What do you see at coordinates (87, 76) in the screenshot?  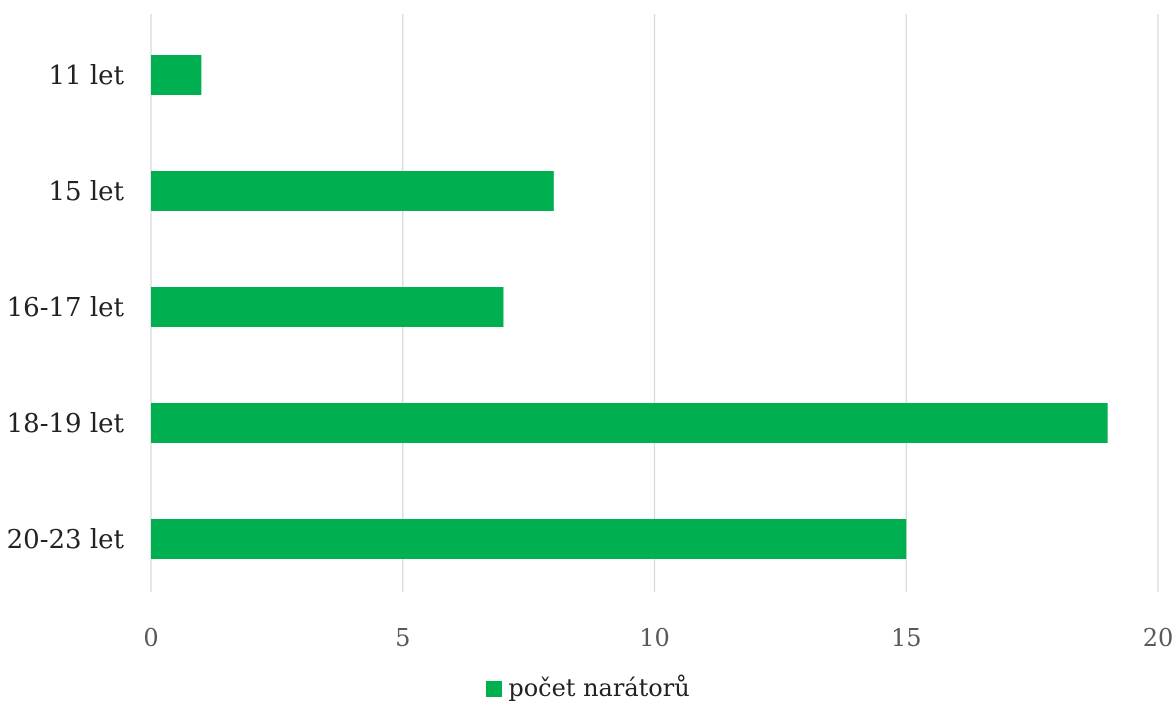 I see `category-label: 11 let` at bounding box center [87, 76].